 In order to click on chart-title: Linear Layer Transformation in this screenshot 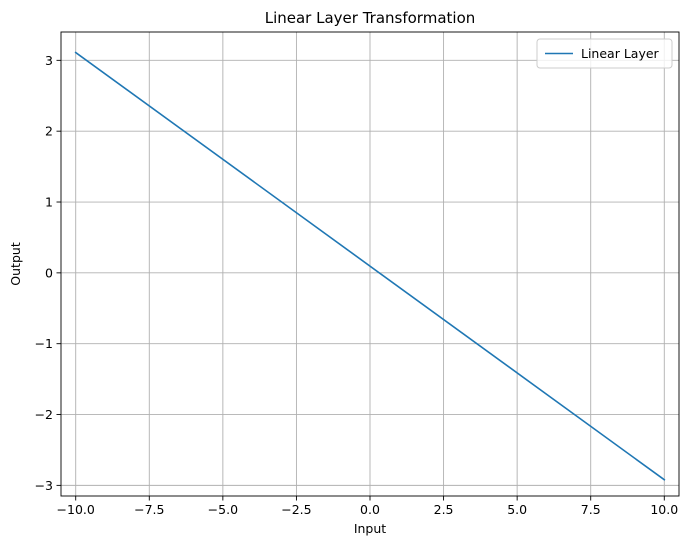, I will do `click(370, 18)`.